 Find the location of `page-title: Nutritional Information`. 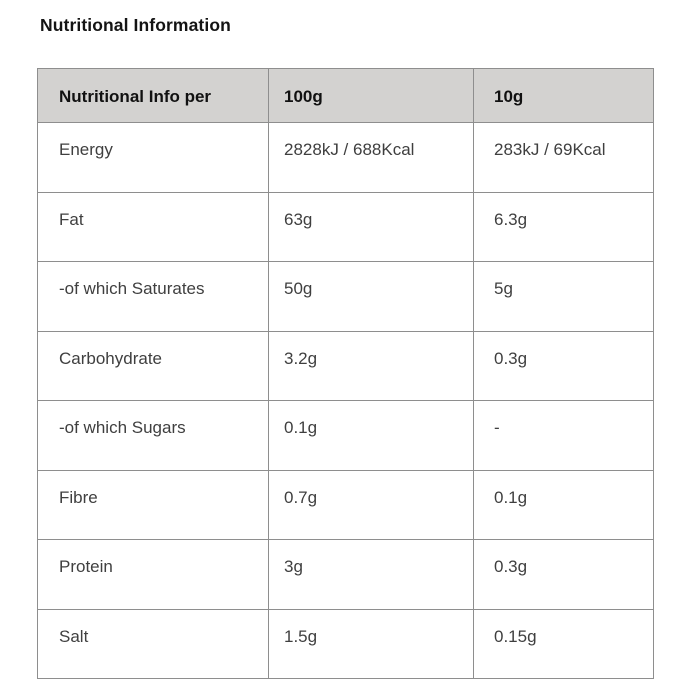

page-title: Nutritional Information is located at coordinates (135, 25).